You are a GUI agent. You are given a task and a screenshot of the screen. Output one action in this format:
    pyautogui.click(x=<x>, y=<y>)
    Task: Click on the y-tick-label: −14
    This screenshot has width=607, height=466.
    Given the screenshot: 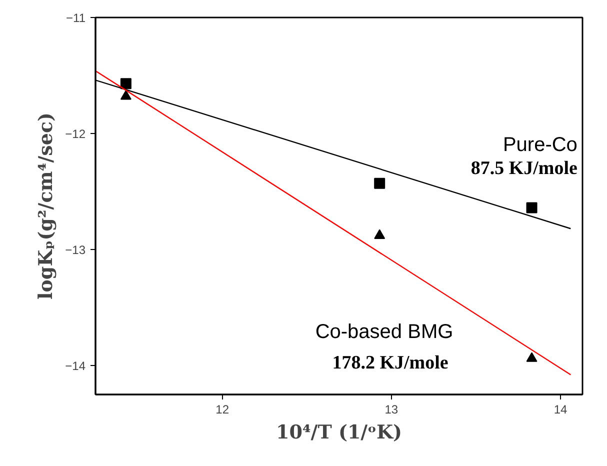 What is the action you would take?
    pyautogui.click(x=75, y=366)
    